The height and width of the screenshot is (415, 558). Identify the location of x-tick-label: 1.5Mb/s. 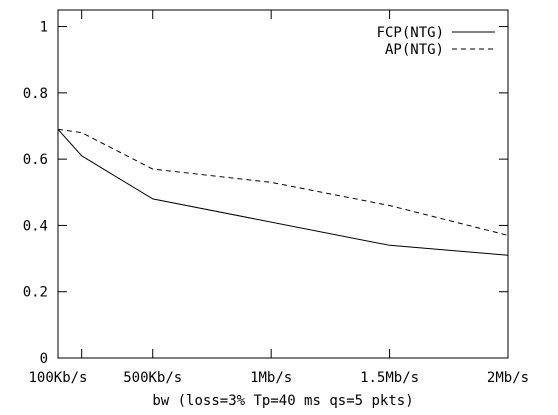
(389, 378).